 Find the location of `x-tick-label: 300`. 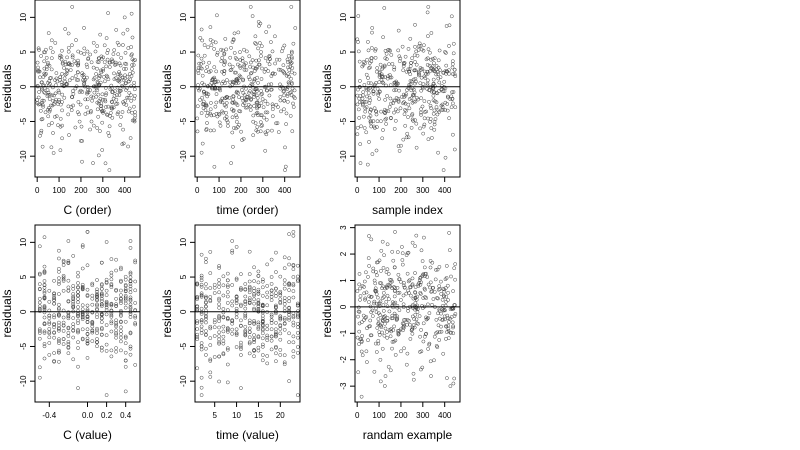

x-tick-label: 300 is located at coordinates (423, 415).